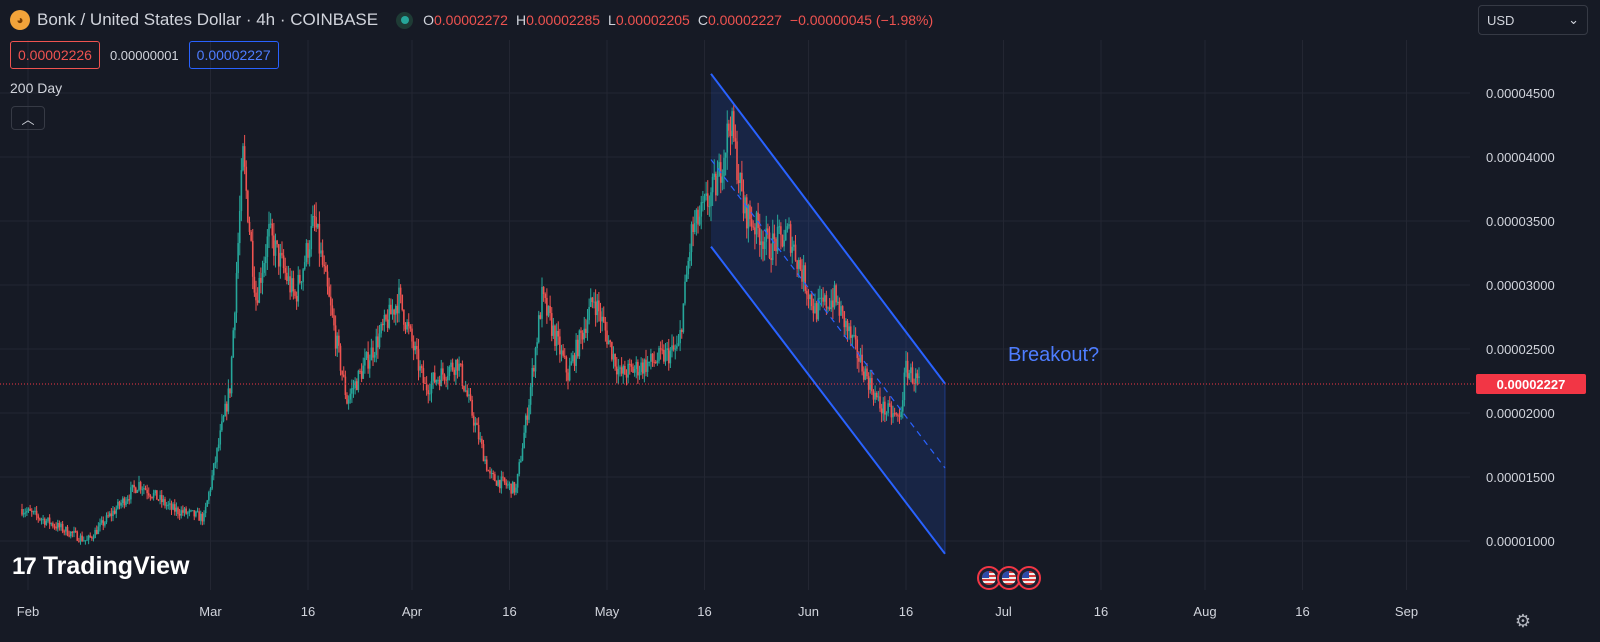 The image size is (1600, 642). What do you see at coordinates (1531, 384) in the screenshot?
I see `last-price-label: 0.00002227` at bounding box center [1531, 384].